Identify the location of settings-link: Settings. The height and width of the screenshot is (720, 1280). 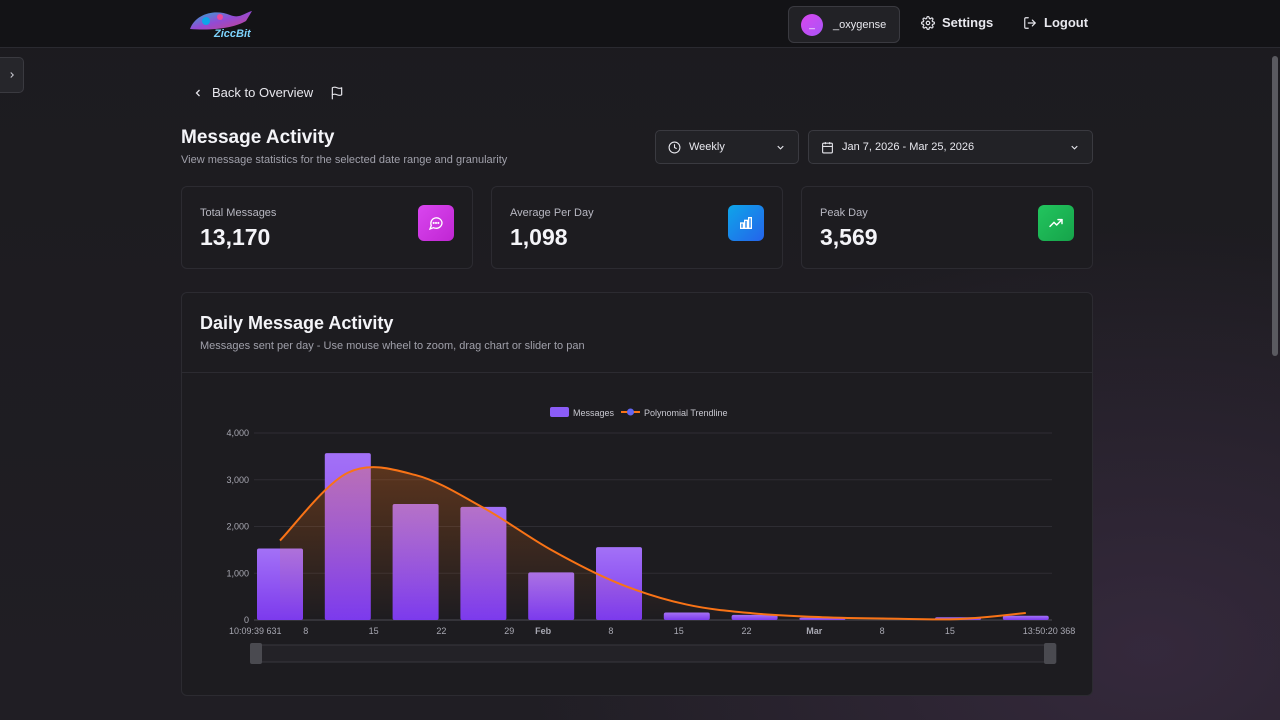
(957, 22).